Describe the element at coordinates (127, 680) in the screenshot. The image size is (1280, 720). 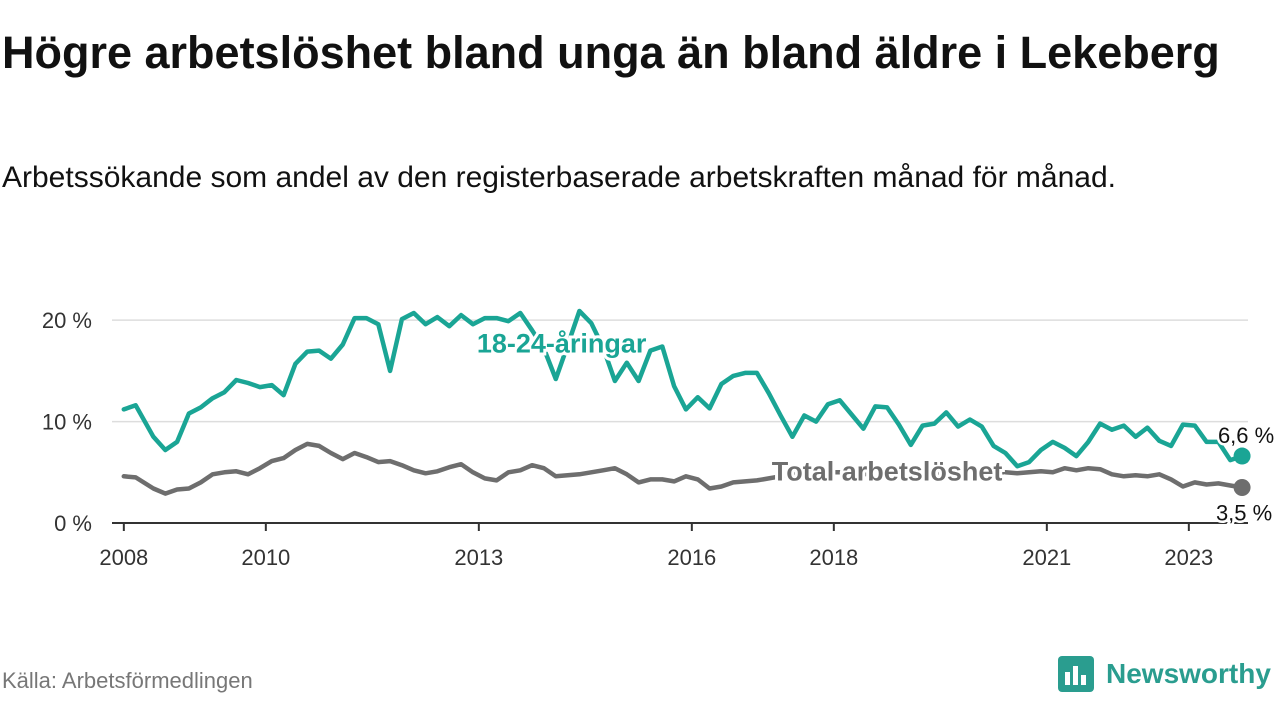
I see `source-note: Källa: Arbetsförmedlingen` at that location.